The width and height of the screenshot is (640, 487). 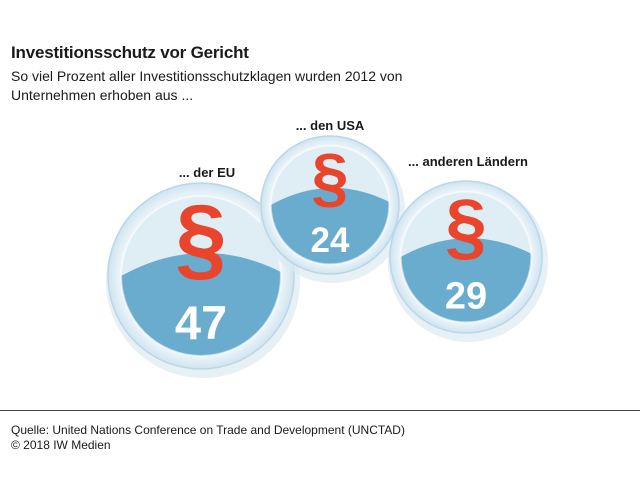 I want to click on bubble-1: § 47, so click(x=203, y=280).